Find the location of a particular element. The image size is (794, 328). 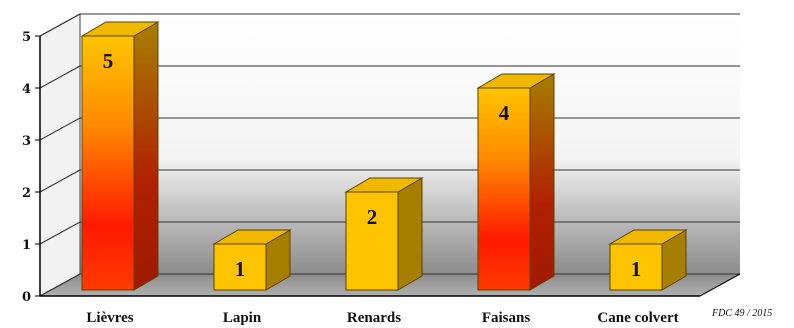

x-axis: Lièvres Lapin Renards Faisans Cane colvert is located at coordinates (382, 318).